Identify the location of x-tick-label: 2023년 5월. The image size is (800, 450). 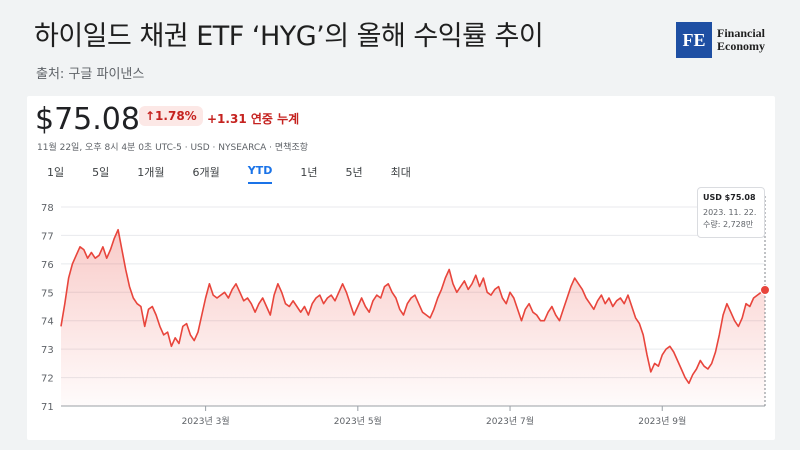
(358, 421).